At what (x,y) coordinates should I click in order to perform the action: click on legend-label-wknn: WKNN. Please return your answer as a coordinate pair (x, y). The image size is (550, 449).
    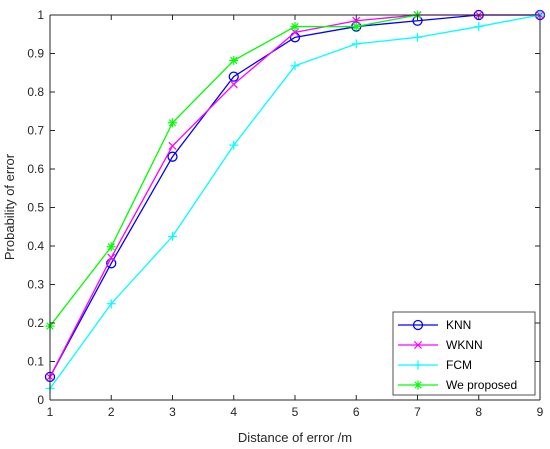
    Looking at the image, I should click on (464, 345).